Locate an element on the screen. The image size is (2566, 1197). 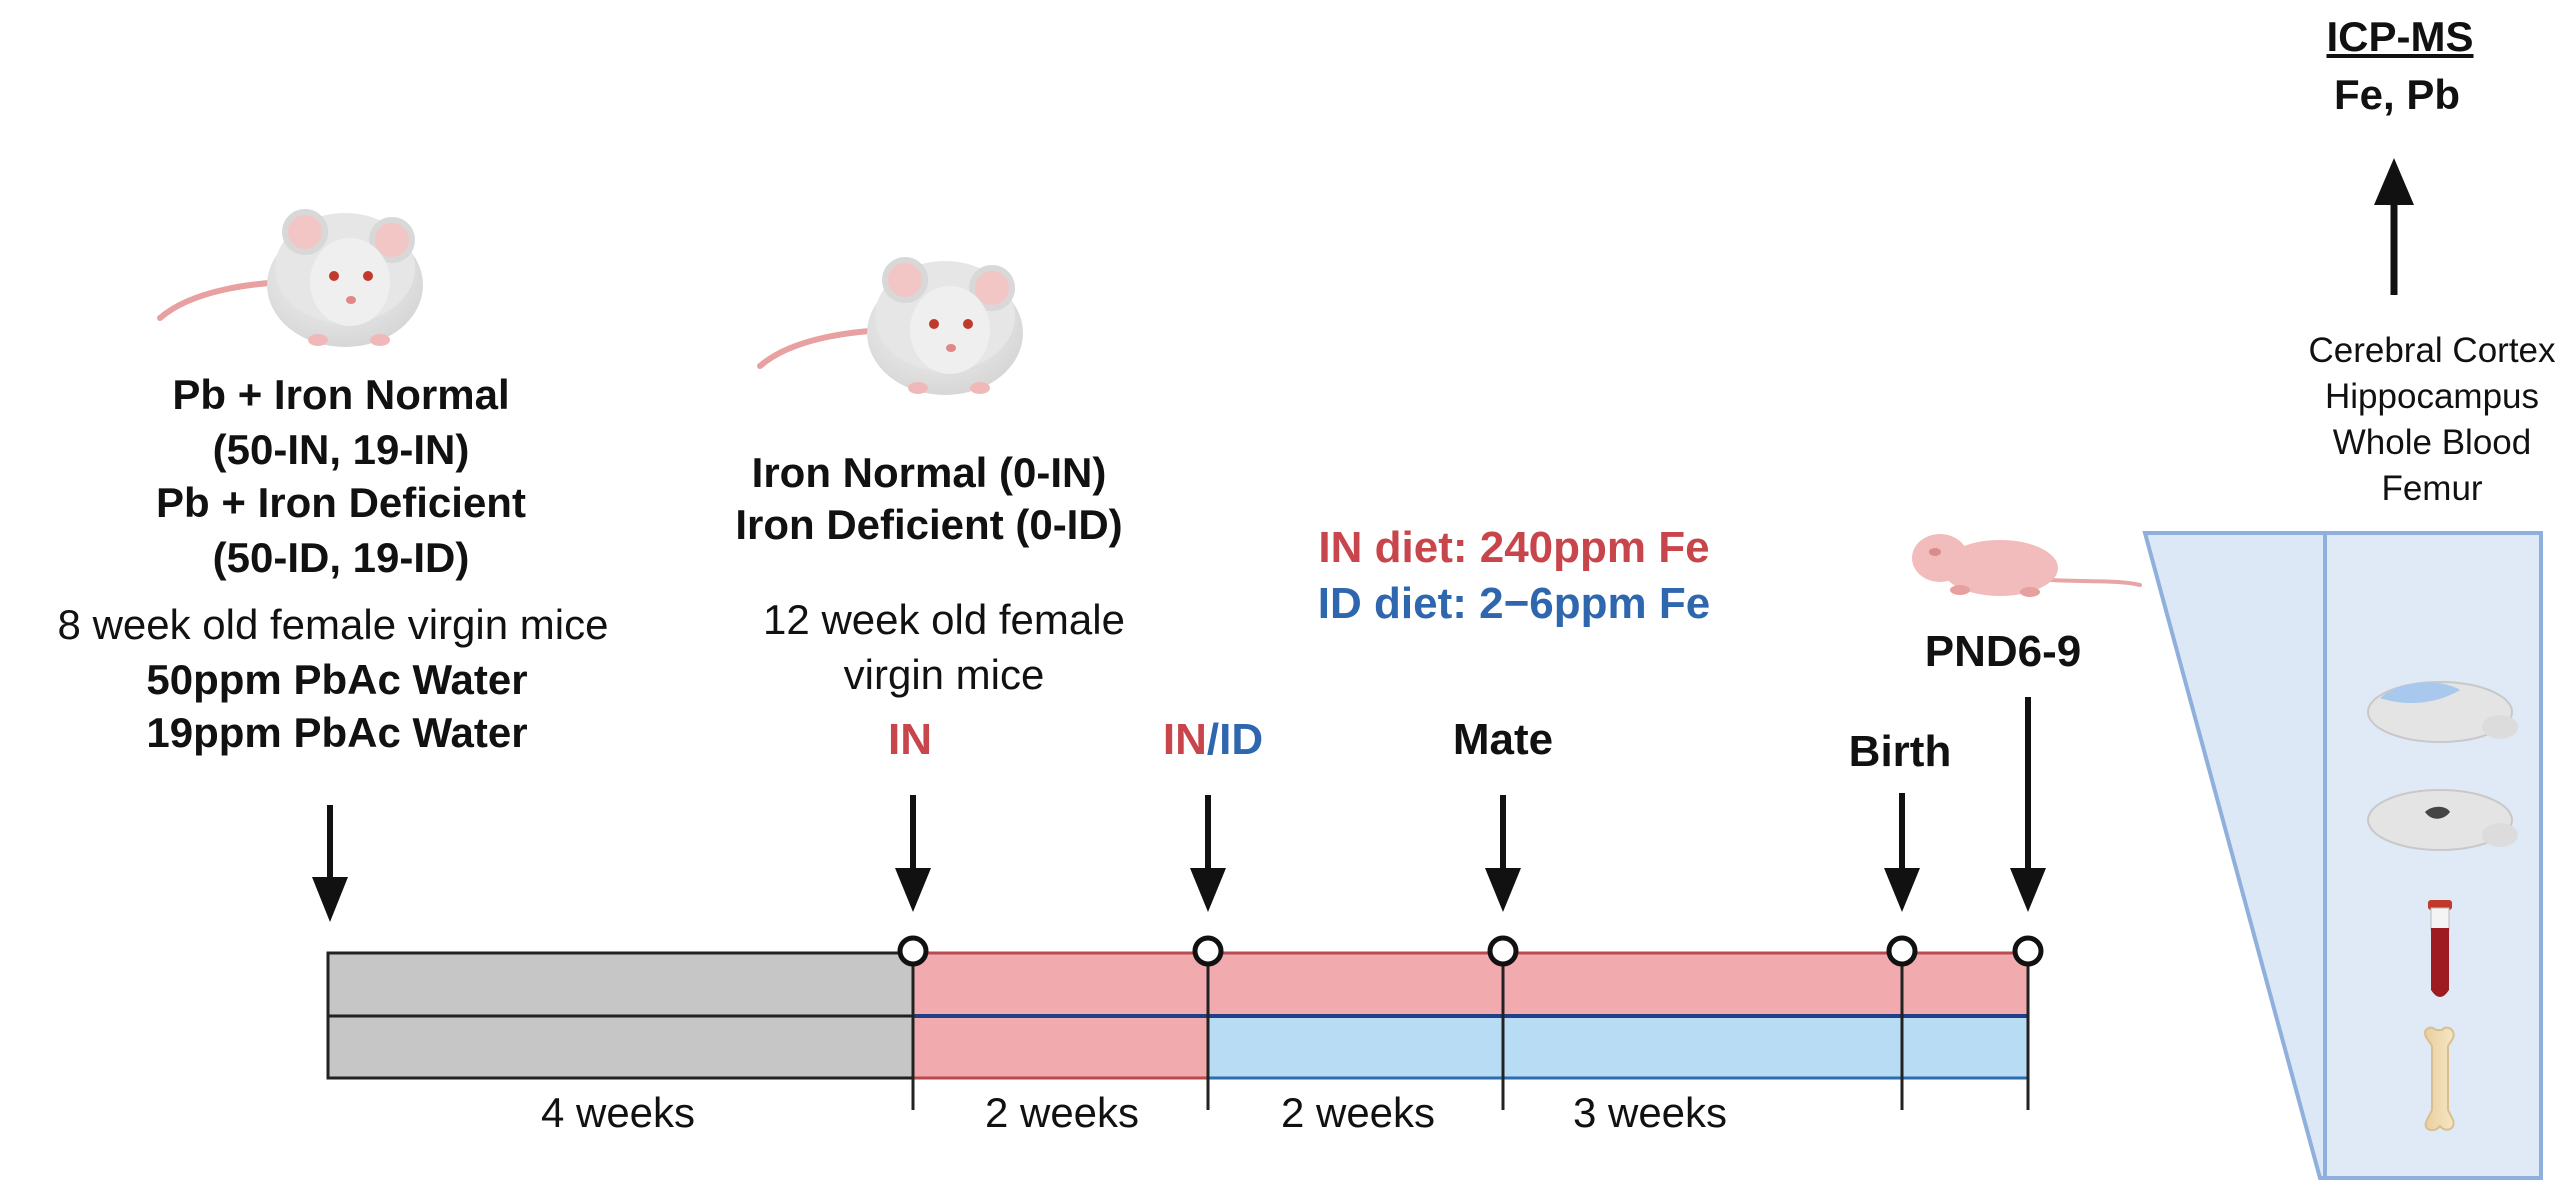
group1-water2: 19ppm PbAc Water is located at coordinates (337, 732).